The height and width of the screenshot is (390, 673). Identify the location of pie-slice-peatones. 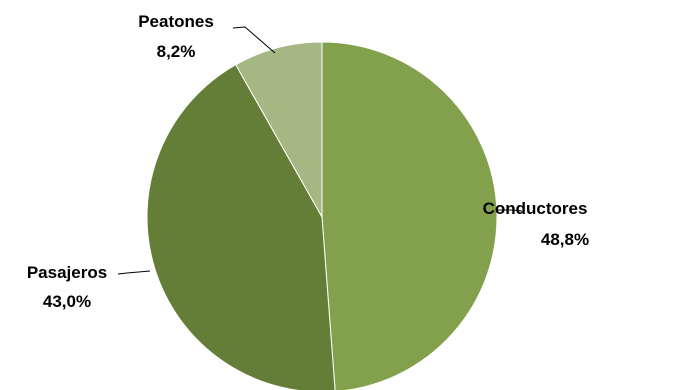
(279, 130).